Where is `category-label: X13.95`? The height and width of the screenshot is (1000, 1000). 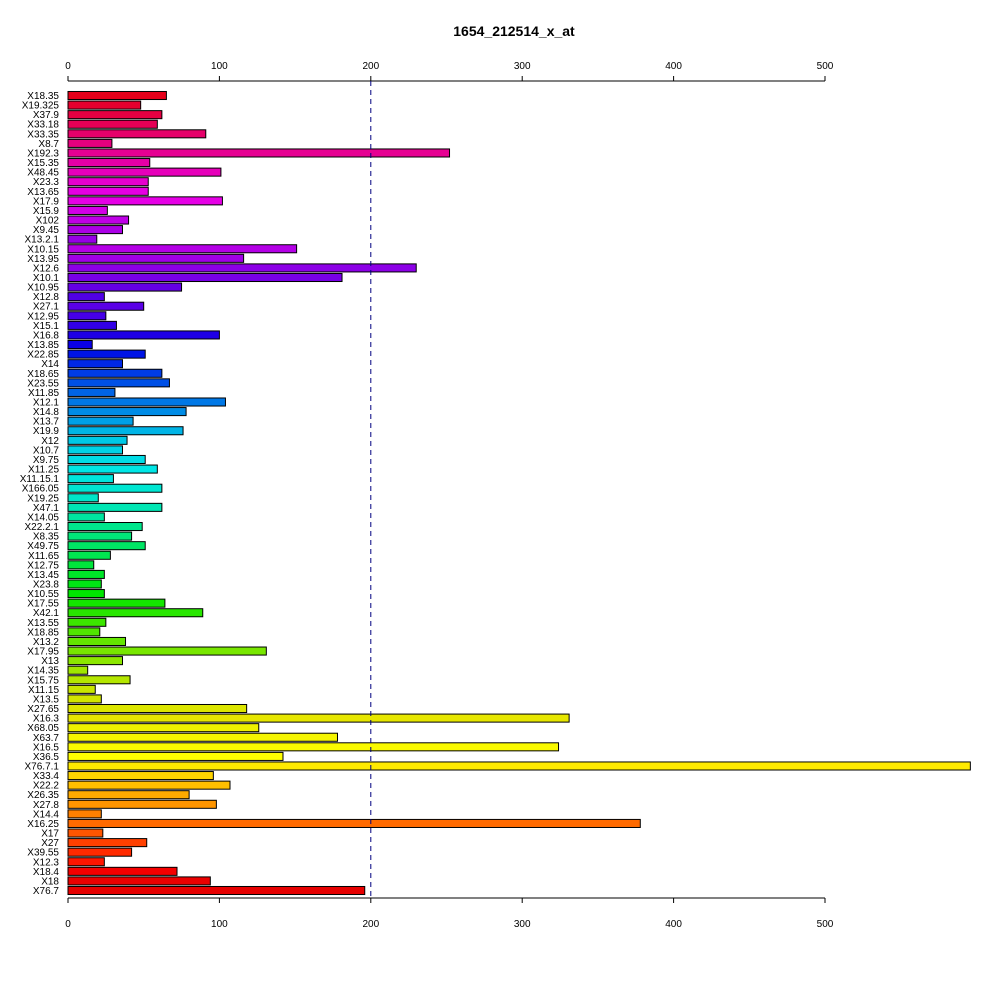
category-label: X13.95 is located at coordinates (43, 259).